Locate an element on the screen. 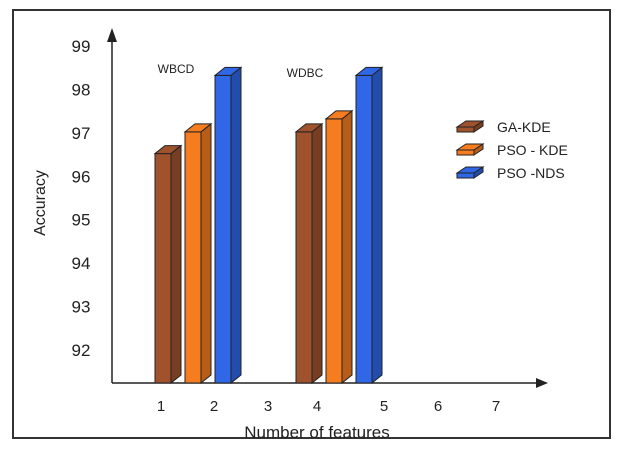 Image resolution: width=625 pixels, height=451 pixels. x-tick-label: 4 is located at coordinates (317, 406).